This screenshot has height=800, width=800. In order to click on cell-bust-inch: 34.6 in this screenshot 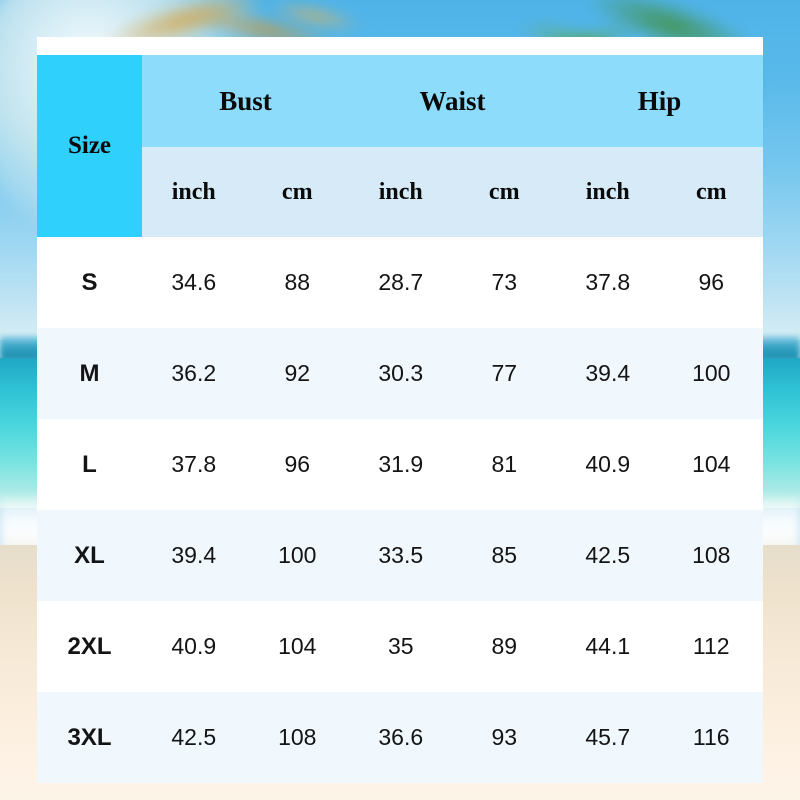, I will do `click(194, 282)`.